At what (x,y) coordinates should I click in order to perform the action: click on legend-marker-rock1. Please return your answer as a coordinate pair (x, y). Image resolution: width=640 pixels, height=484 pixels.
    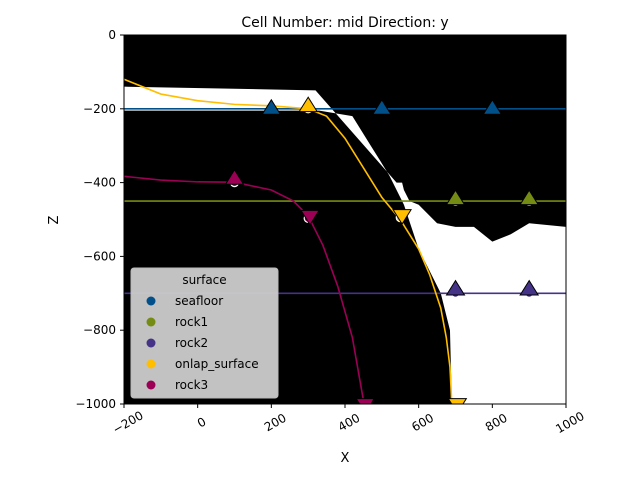
    Looking at the image, I should click on (151, 322).